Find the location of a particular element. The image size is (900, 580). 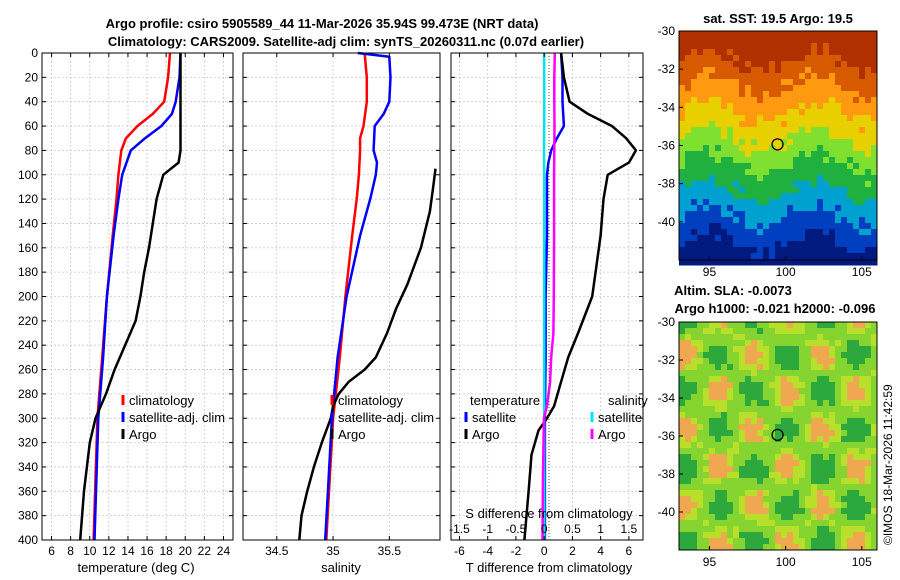

x-tick-label: 16 is located at coordinates (147, 551).